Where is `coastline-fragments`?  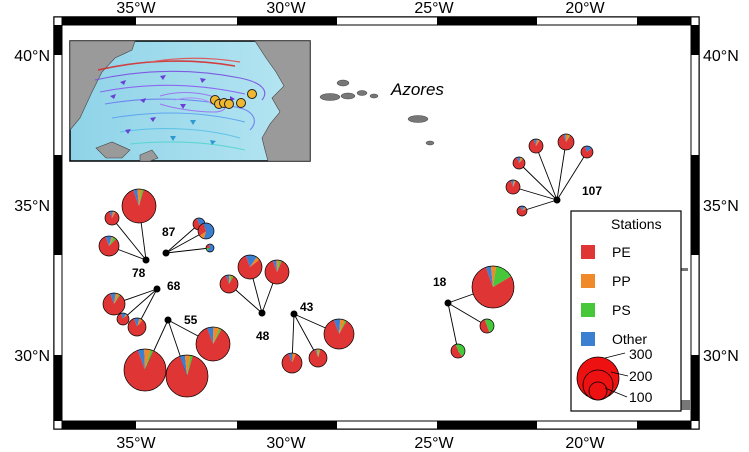 coastline-fragments is located at coordinates (684, 339).